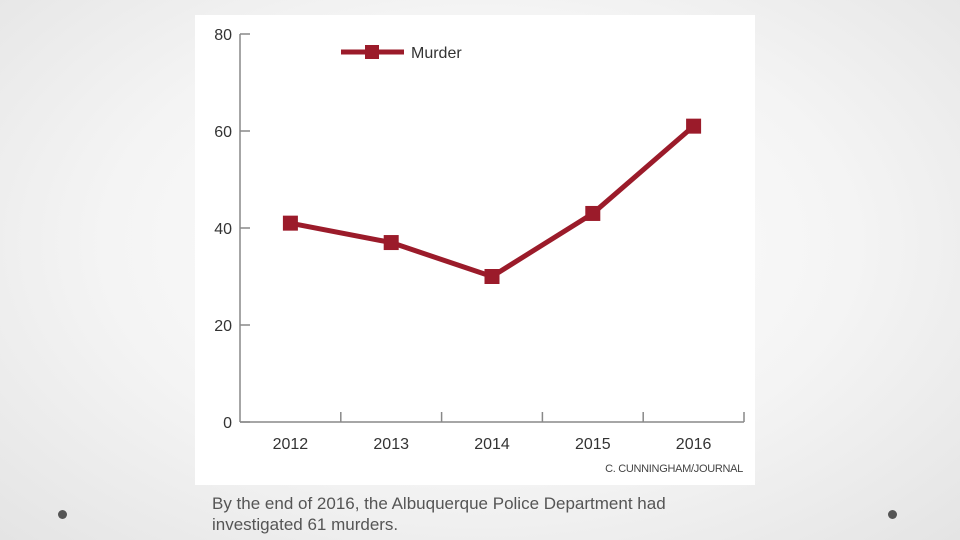 This screenshot has width=960, height=540. Describe the element at coordinates (223, 132) in the screenshot. I see `y-tick-label-60: 60` at that location.